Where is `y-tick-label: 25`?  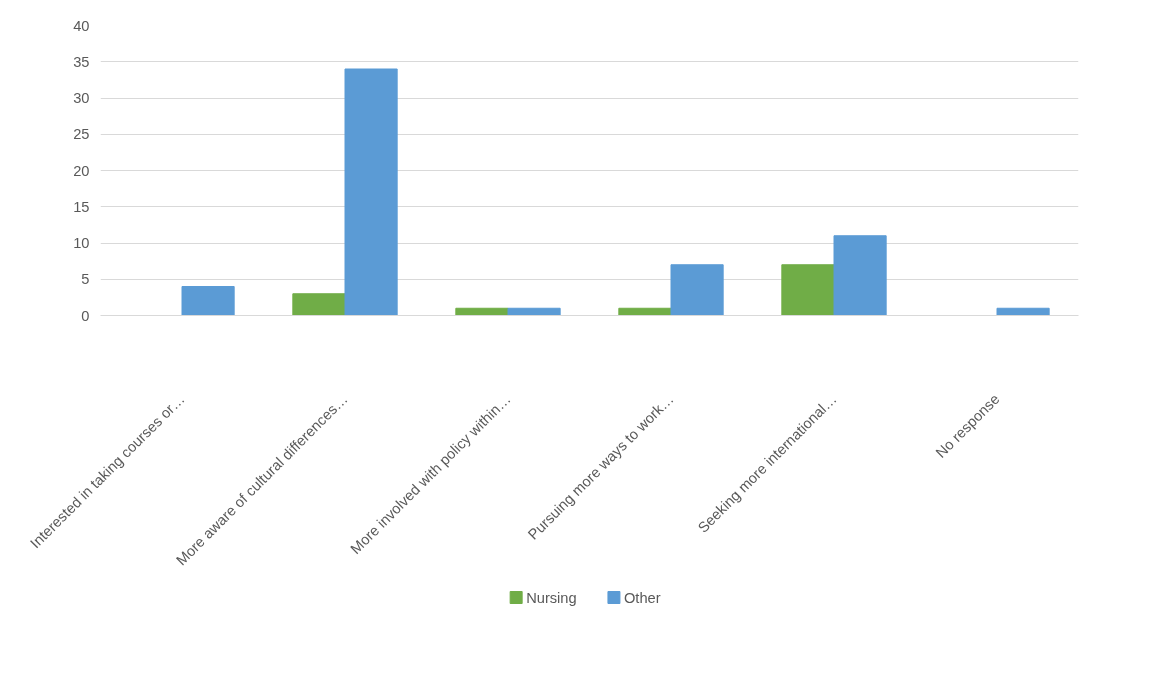 y-tick-label: 25 is located at coordinates (81, 134).